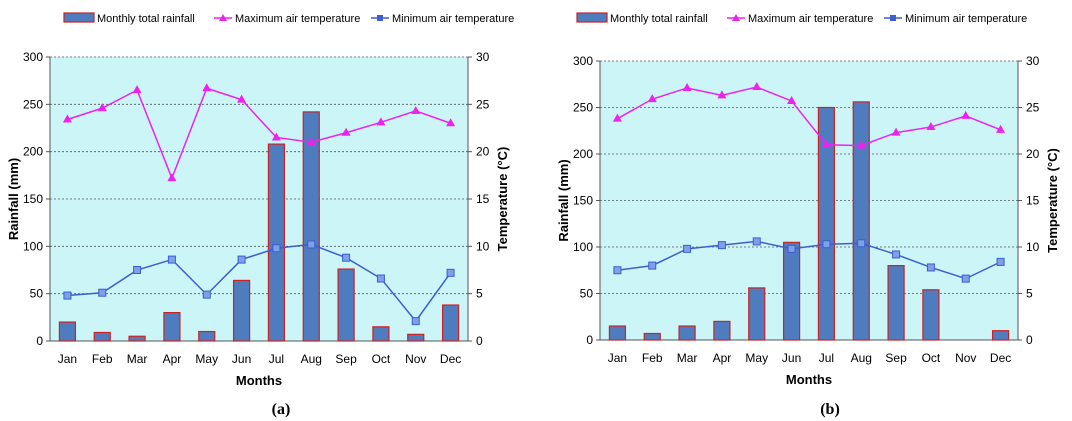  What do you see at coordinates (830, 409) in the screenshot?
I see `panel-label: (b)` at bounding box center [830, 409].